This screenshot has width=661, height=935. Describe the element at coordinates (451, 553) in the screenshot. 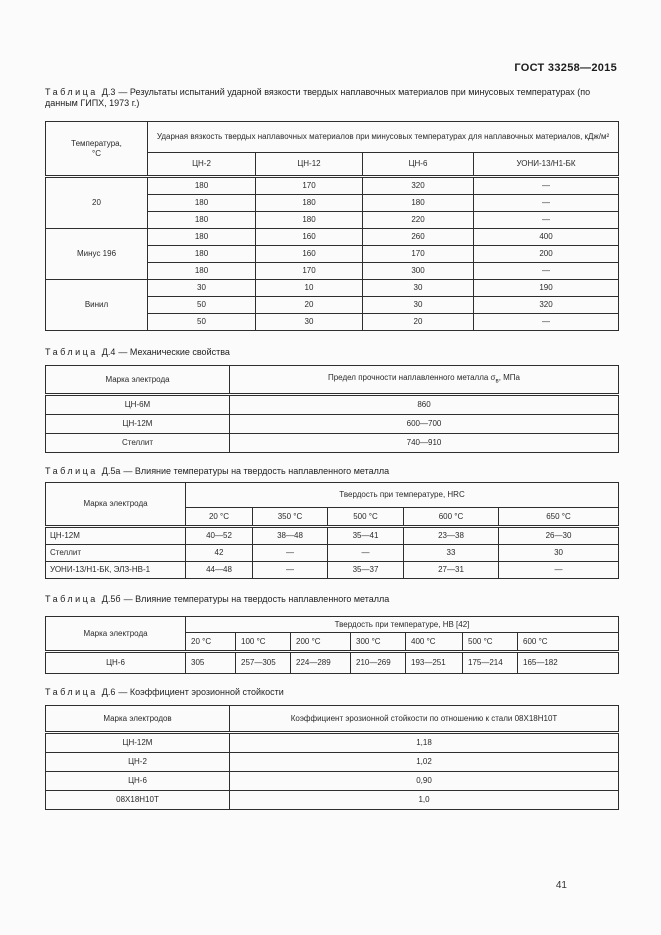

I see `table-cell: 33` at that location.